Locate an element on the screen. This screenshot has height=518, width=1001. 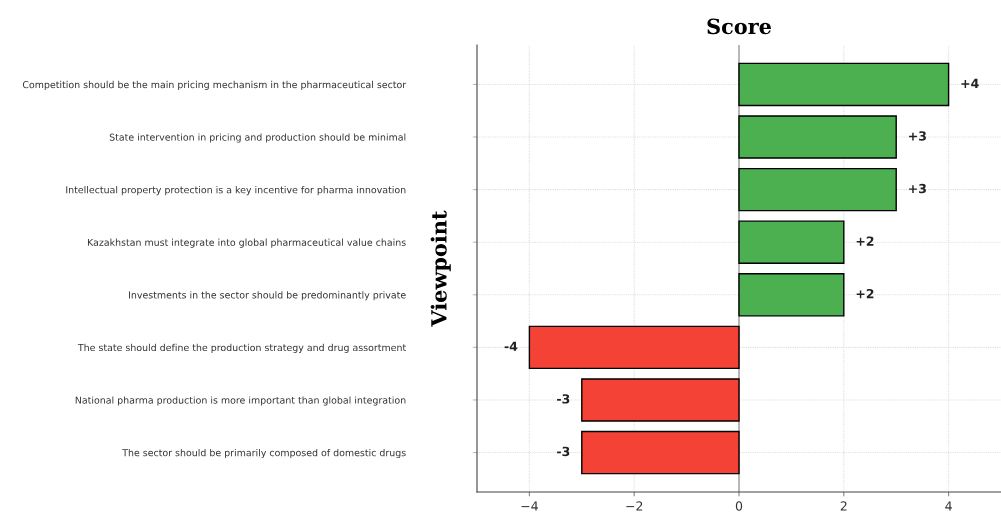
y-axis-title: Viewpoint is located at coordinates (440, 268).